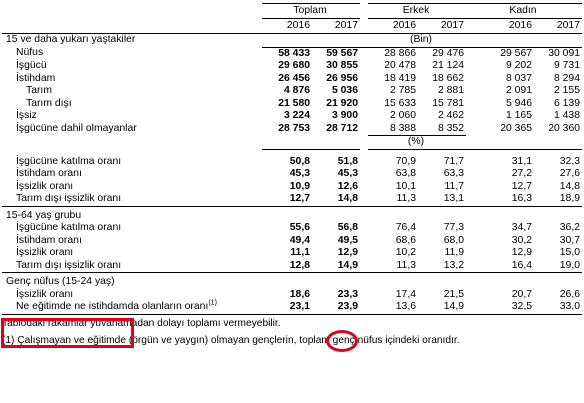 The width and height of the screenshot is (584, 403). What do you see at coordinates (299, 240) in the screenshot?
I see `table-cell: 49,4` at bounding box center [299, 240].